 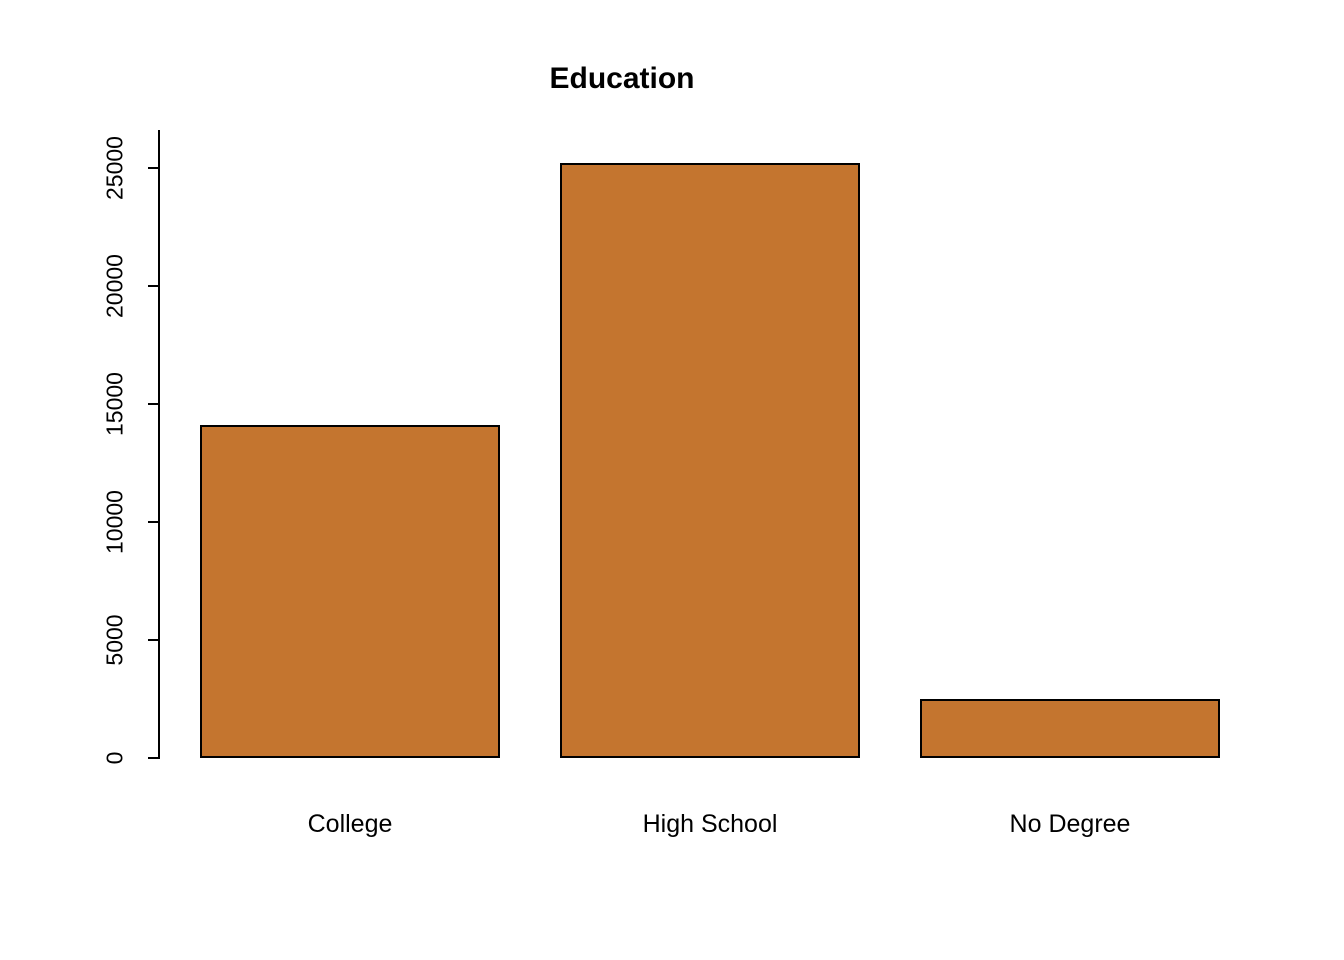 What do you see at coordinates (114, 640) in the screenshot?
I see `y-axis-tick-label: 5000` at bounding box center [114, 640].